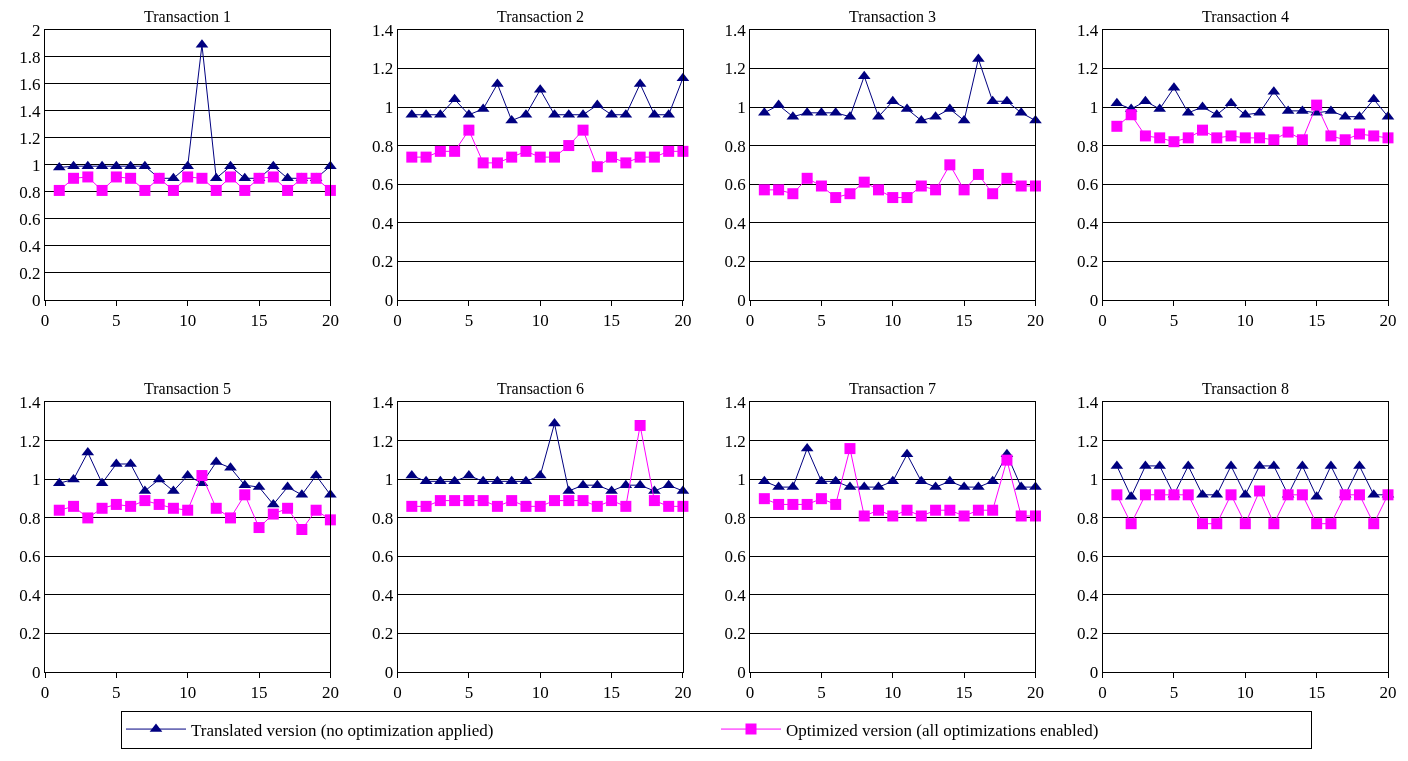 This screenshot has height=761, width=1408. I want to click on chart-title: Transaction 1, so click(187, 16).